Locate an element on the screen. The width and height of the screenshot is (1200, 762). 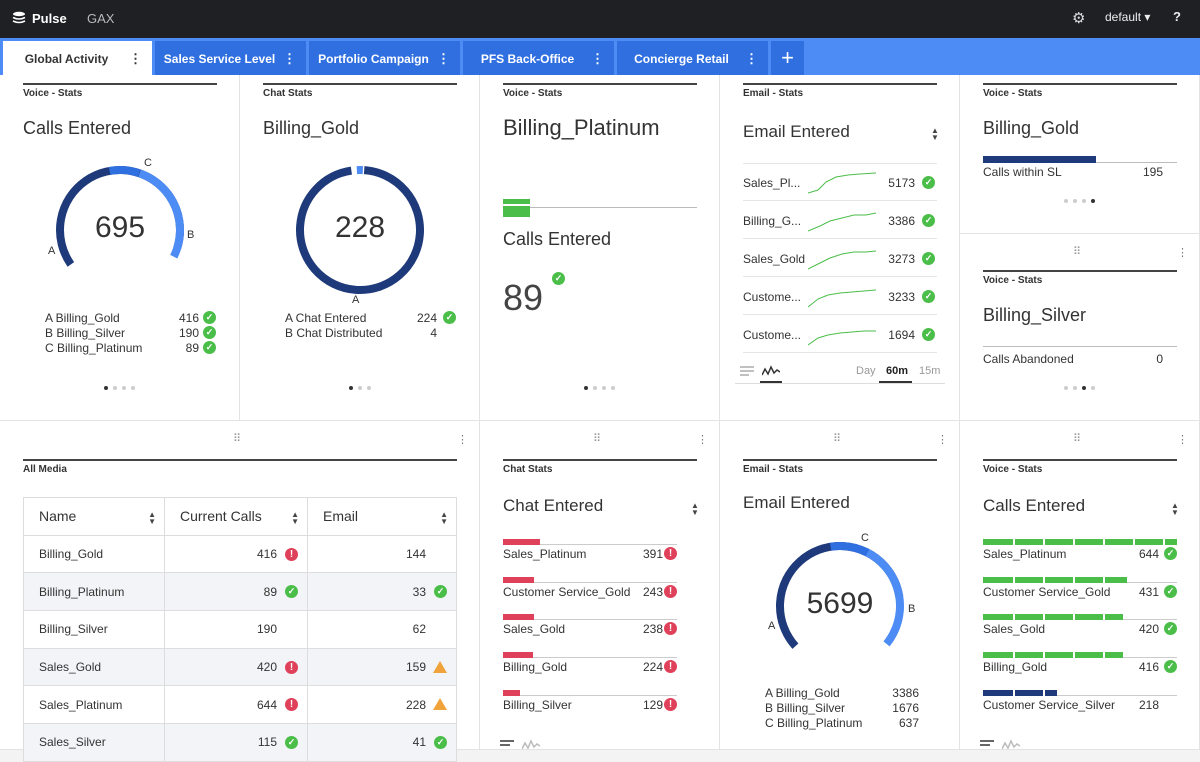
tab-sales-service-level: Sales Service Level ⋮ is located at coordinates (230, 58).